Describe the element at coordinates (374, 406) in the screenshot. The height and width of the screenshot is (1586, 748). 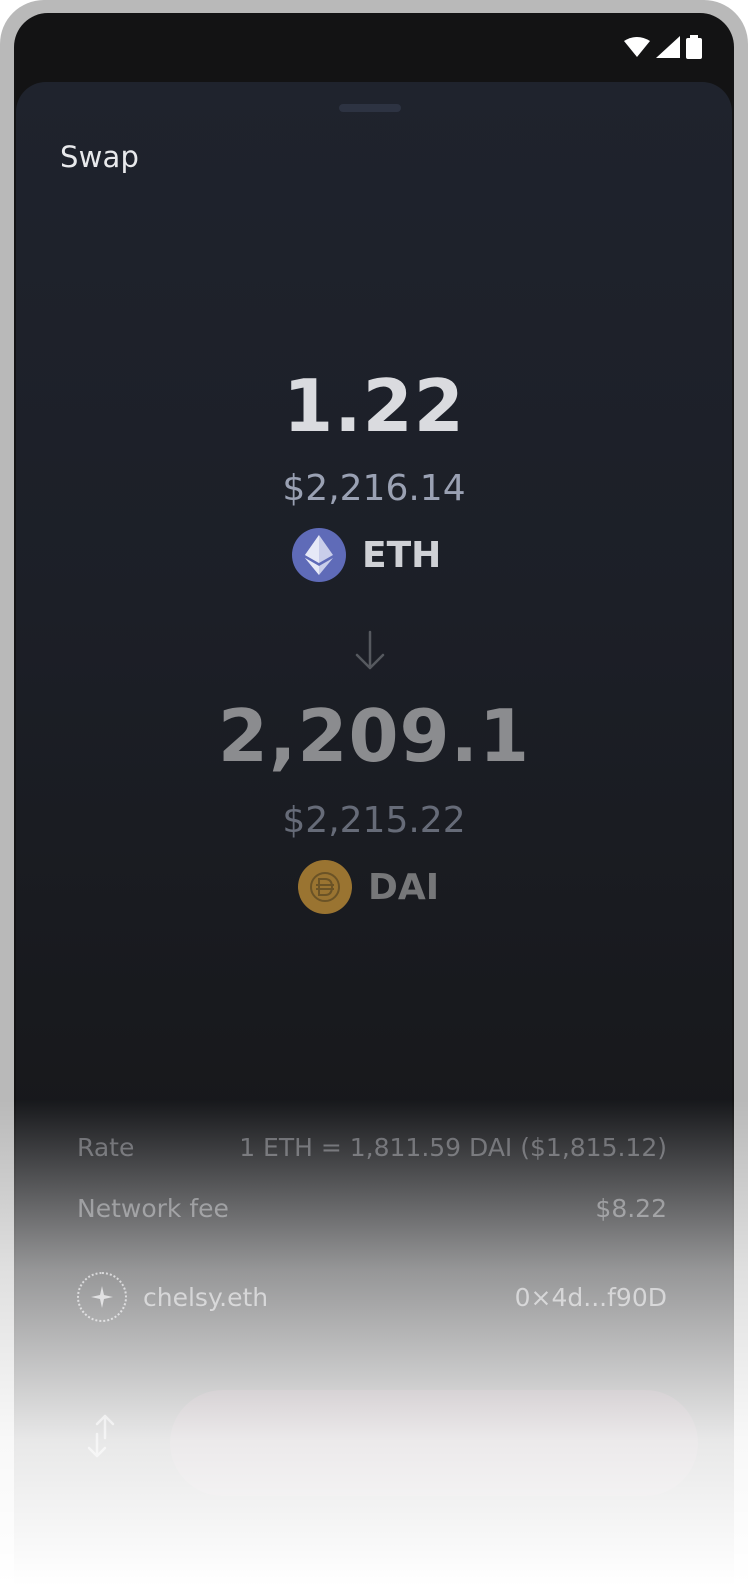
I see `from-amount: 1.22` at that location.